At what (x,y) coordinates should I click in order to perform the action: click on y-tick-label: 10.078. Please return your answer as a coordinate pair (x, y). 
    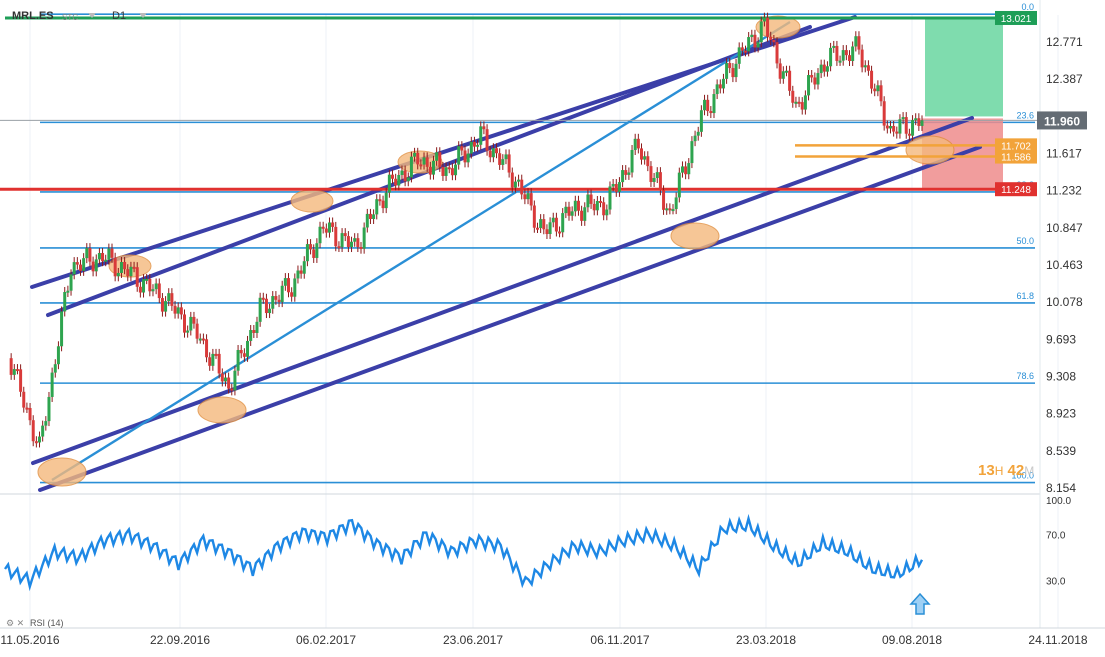
    Looking at the image, I should click on (1064, 302).